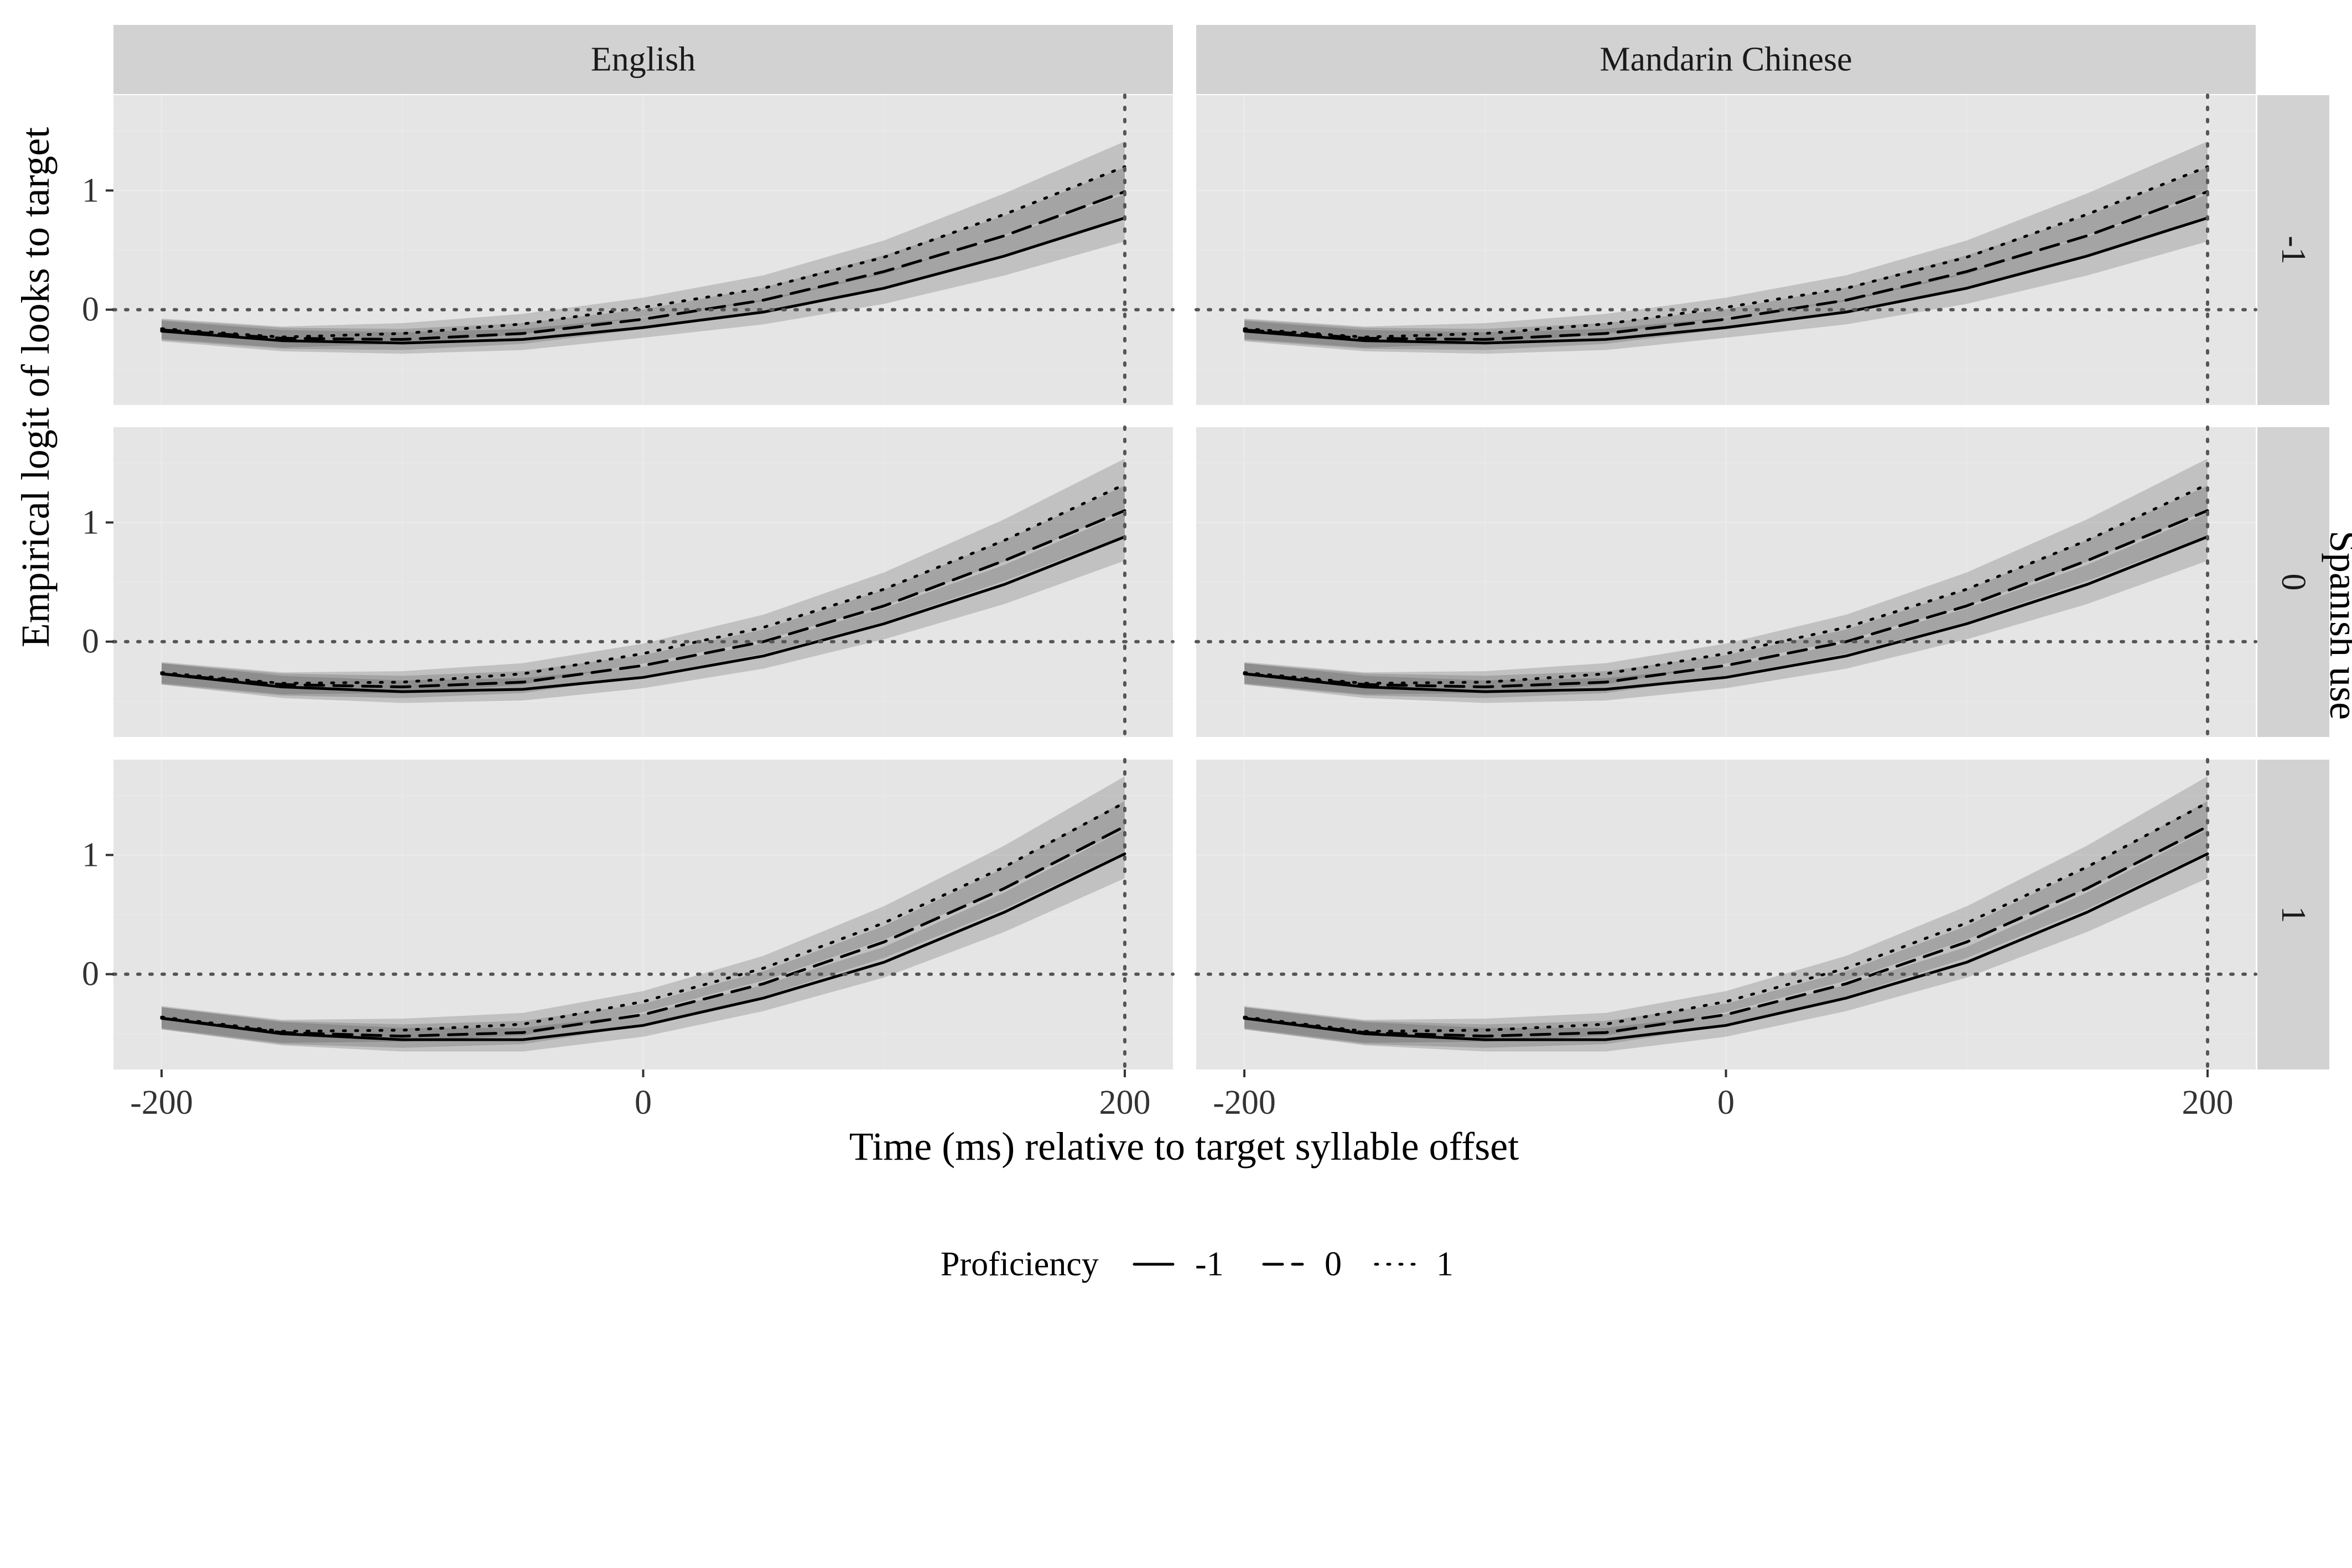 This screenshot has width=2352, height=1568. I want to click on legend-title: Proficiency, so click(1020, 1264).